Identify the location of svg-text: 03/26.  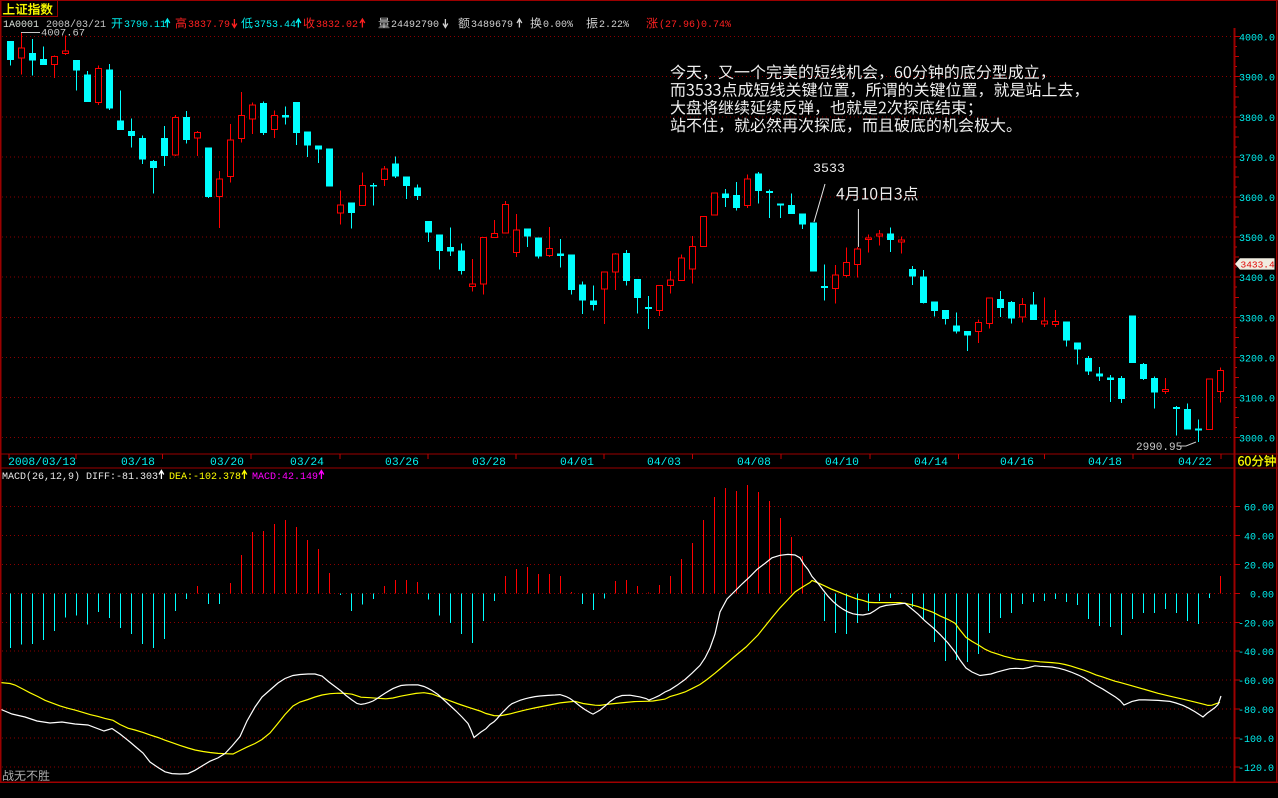
(402, 463).